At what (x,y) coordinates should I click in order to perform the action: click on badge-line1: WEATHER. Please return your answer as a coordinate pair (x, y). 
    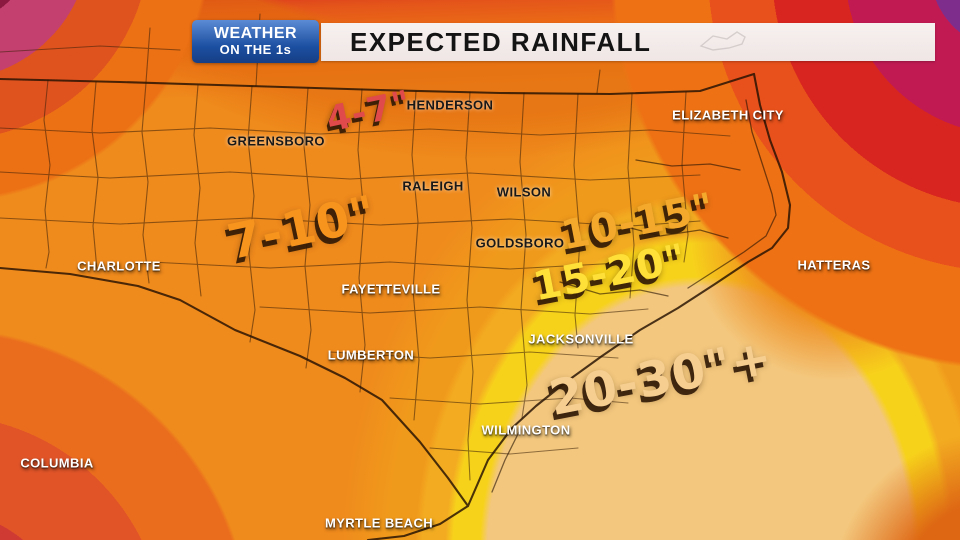
    Looking at the image, I should click on (255, 34).